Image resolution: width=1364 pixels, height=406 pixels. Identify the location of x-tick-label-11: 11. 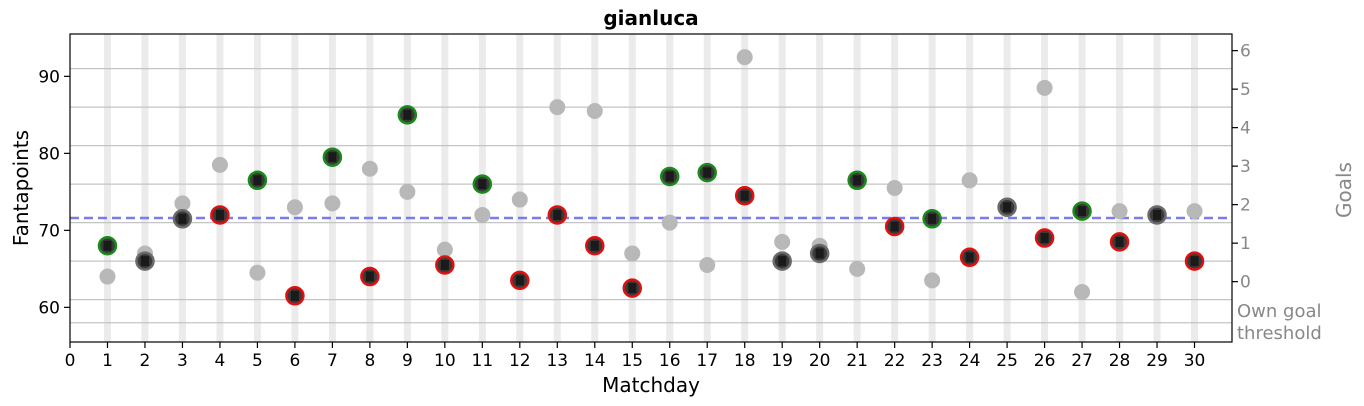
(483, 361).